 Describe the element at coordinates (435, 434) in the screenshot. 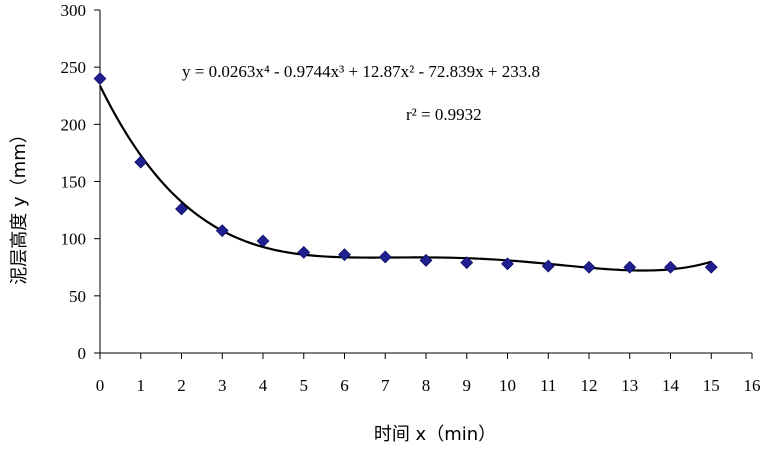

I see `x-axis-title: 时间 x（min）` at that location.